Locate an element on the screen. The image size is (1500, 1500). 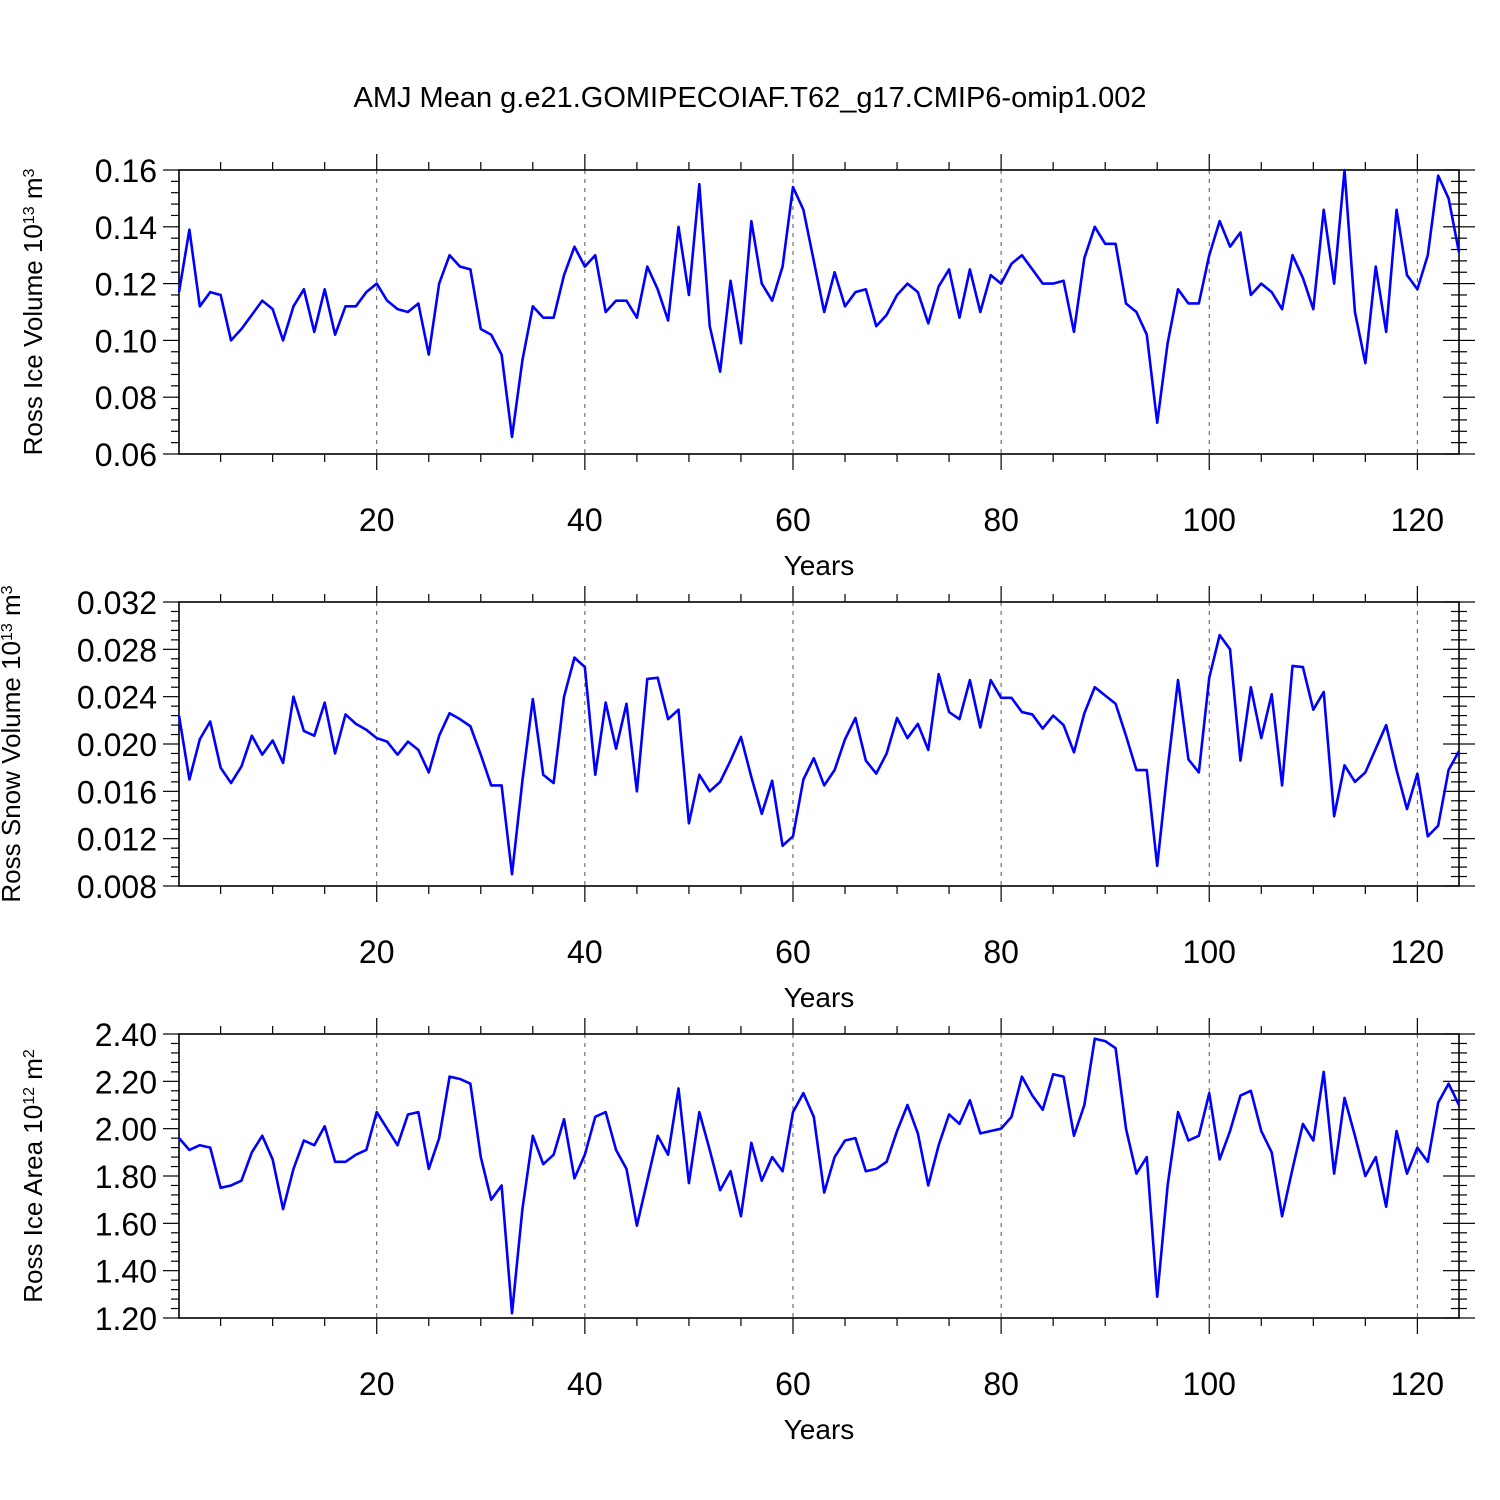
y-tick-label: 0.14 is located at coordinates (126, 228).